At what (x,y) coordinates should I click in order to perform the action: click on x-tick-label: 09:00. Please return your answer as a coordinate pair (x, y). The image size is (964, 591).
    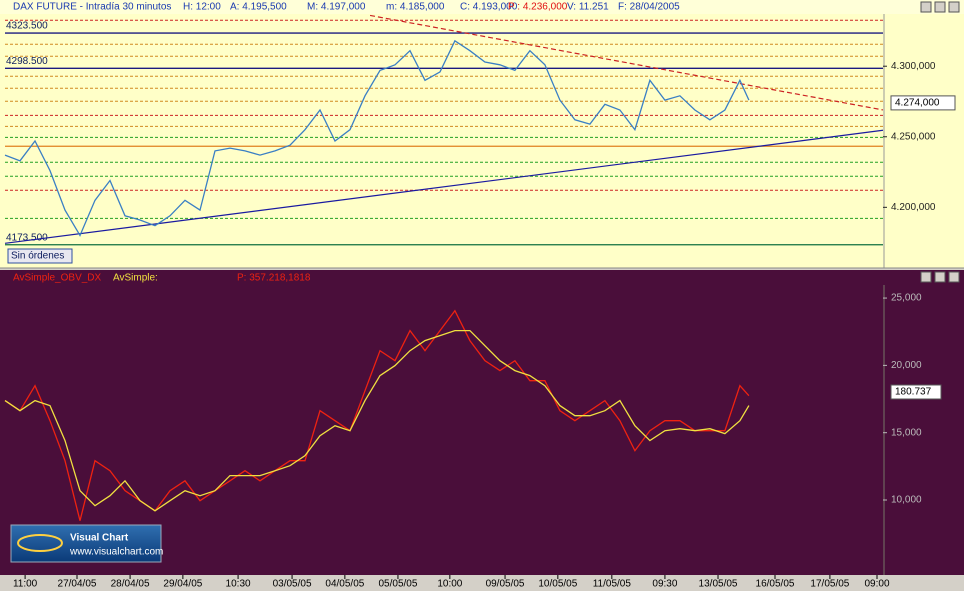
    Looking at the image, I should click on (876, 584).